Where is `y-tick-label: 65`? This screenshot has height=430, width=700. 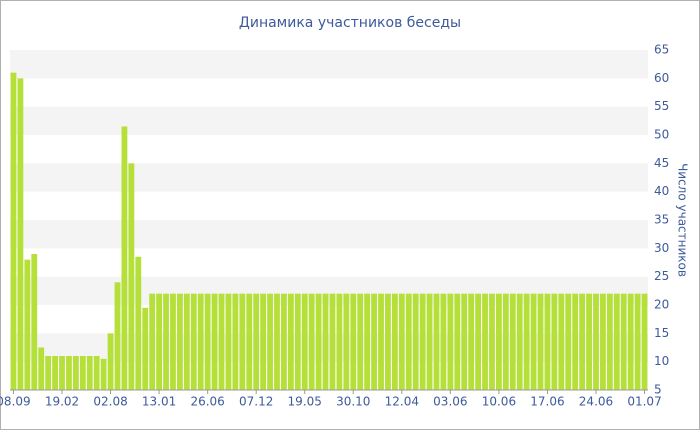
y-tick-label: 65 is located at coordinates (661, 50).